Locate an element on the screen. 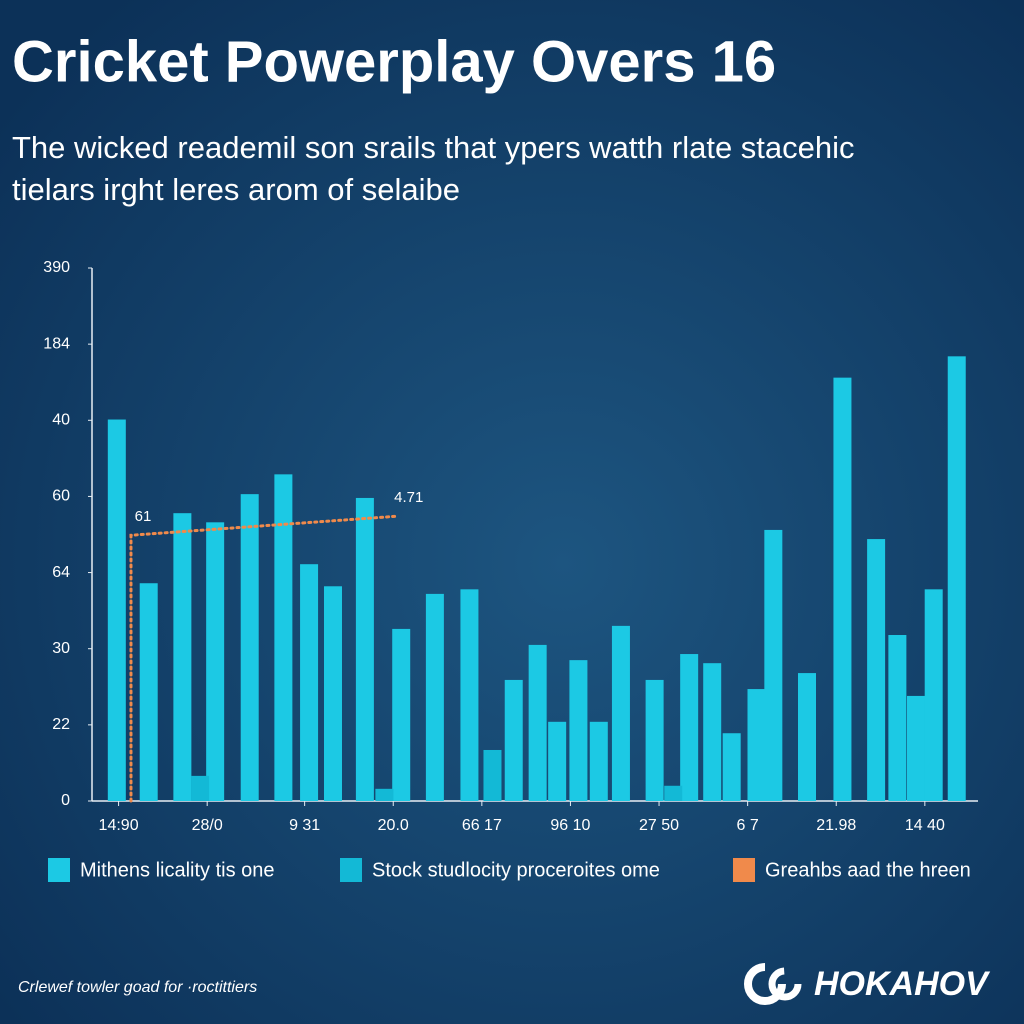 The height and width of the screenshot is (1024, 1024). x-tick-label: 6 7 is located at coordinates (748, 825).